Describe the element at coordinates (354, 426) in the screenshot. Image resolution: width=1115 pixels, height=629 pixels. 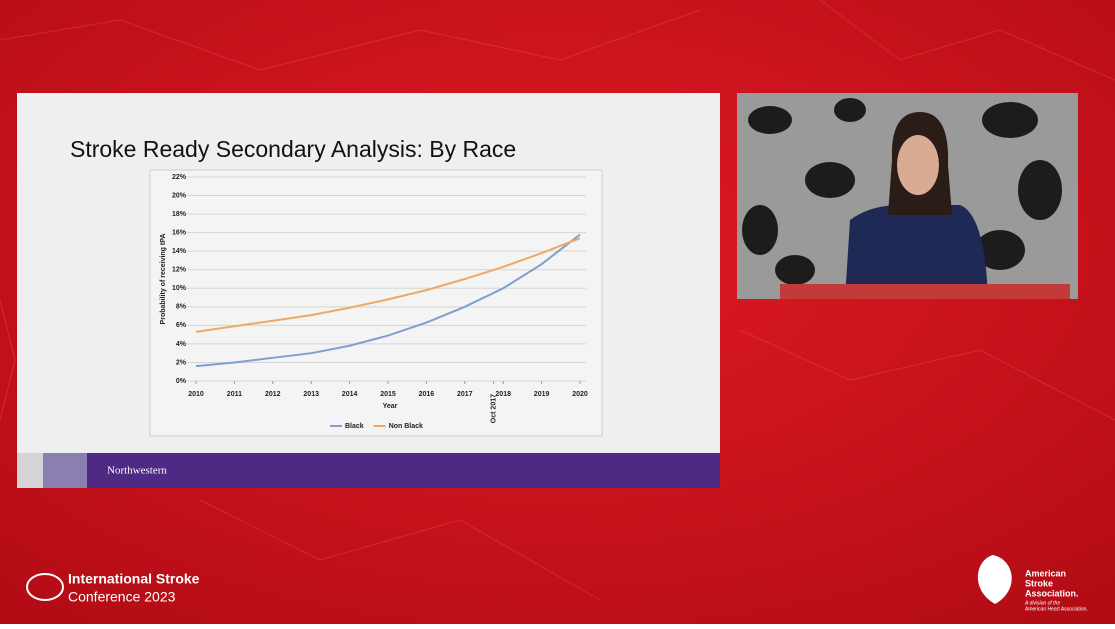
I see `legend-label: Black` at that location.